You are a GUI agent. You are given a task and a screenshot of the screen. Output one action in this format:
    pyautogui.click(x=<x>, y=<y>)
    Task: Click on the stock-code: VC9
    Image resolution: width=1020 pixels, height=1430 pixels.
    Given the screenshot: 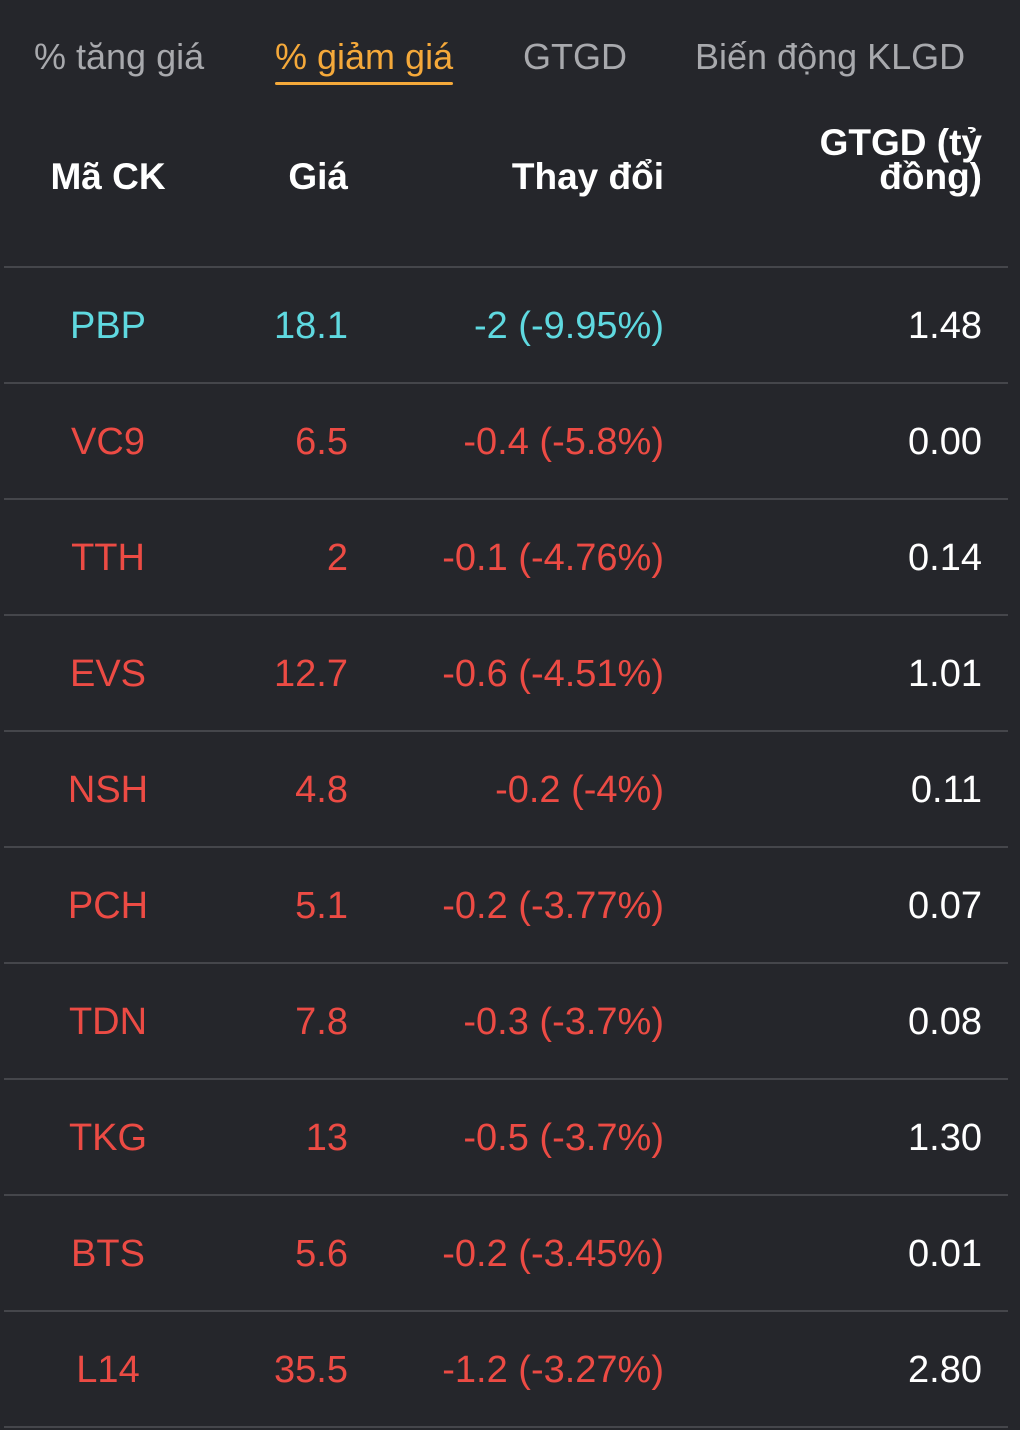 What is the action you would take?
    pyautogui.click(x=108, y=442)
    